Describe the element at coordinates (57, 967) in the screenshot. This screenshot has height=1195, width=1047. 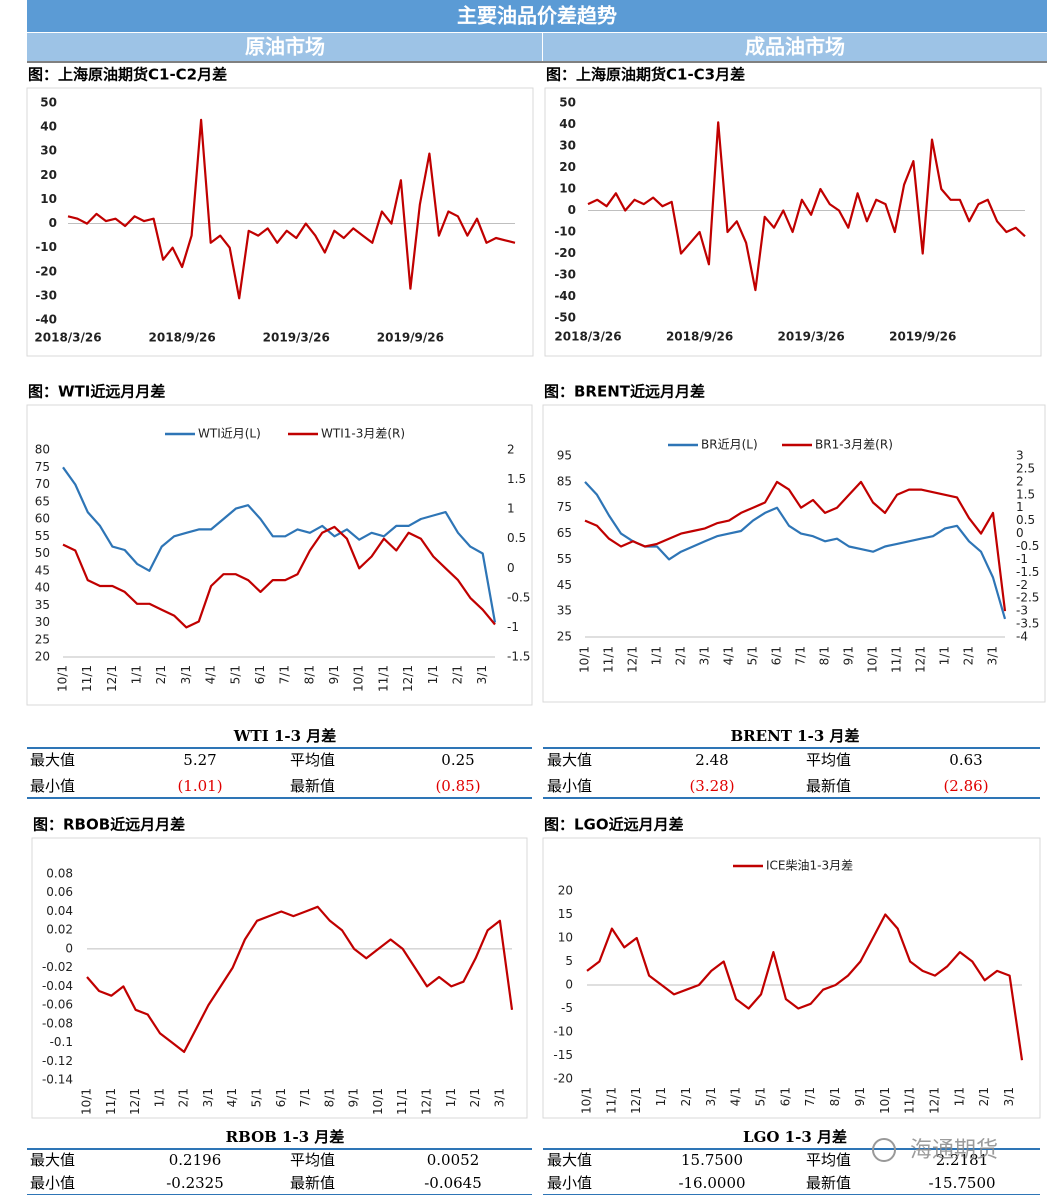
I see `y-tick-label: -0.02` at that location.